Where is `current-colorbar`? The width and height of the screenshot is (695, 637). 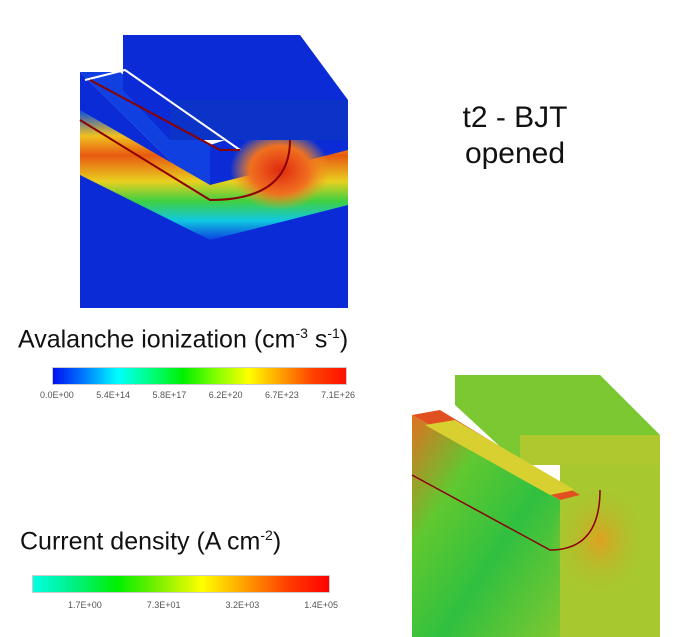
current-colorbar is located at coordinates (181, 584).